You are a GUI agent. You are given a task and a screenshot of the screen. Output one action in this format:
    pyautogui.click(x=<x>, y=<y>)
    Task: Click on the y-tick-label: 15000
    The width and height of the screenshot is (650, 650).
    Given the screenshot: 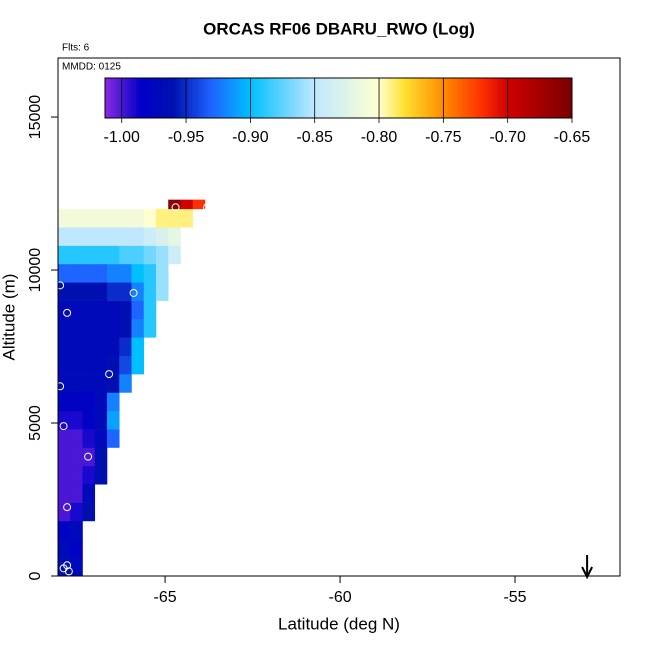 What is the action you would take?
    pyautogui.click(x=35, y=117)
    